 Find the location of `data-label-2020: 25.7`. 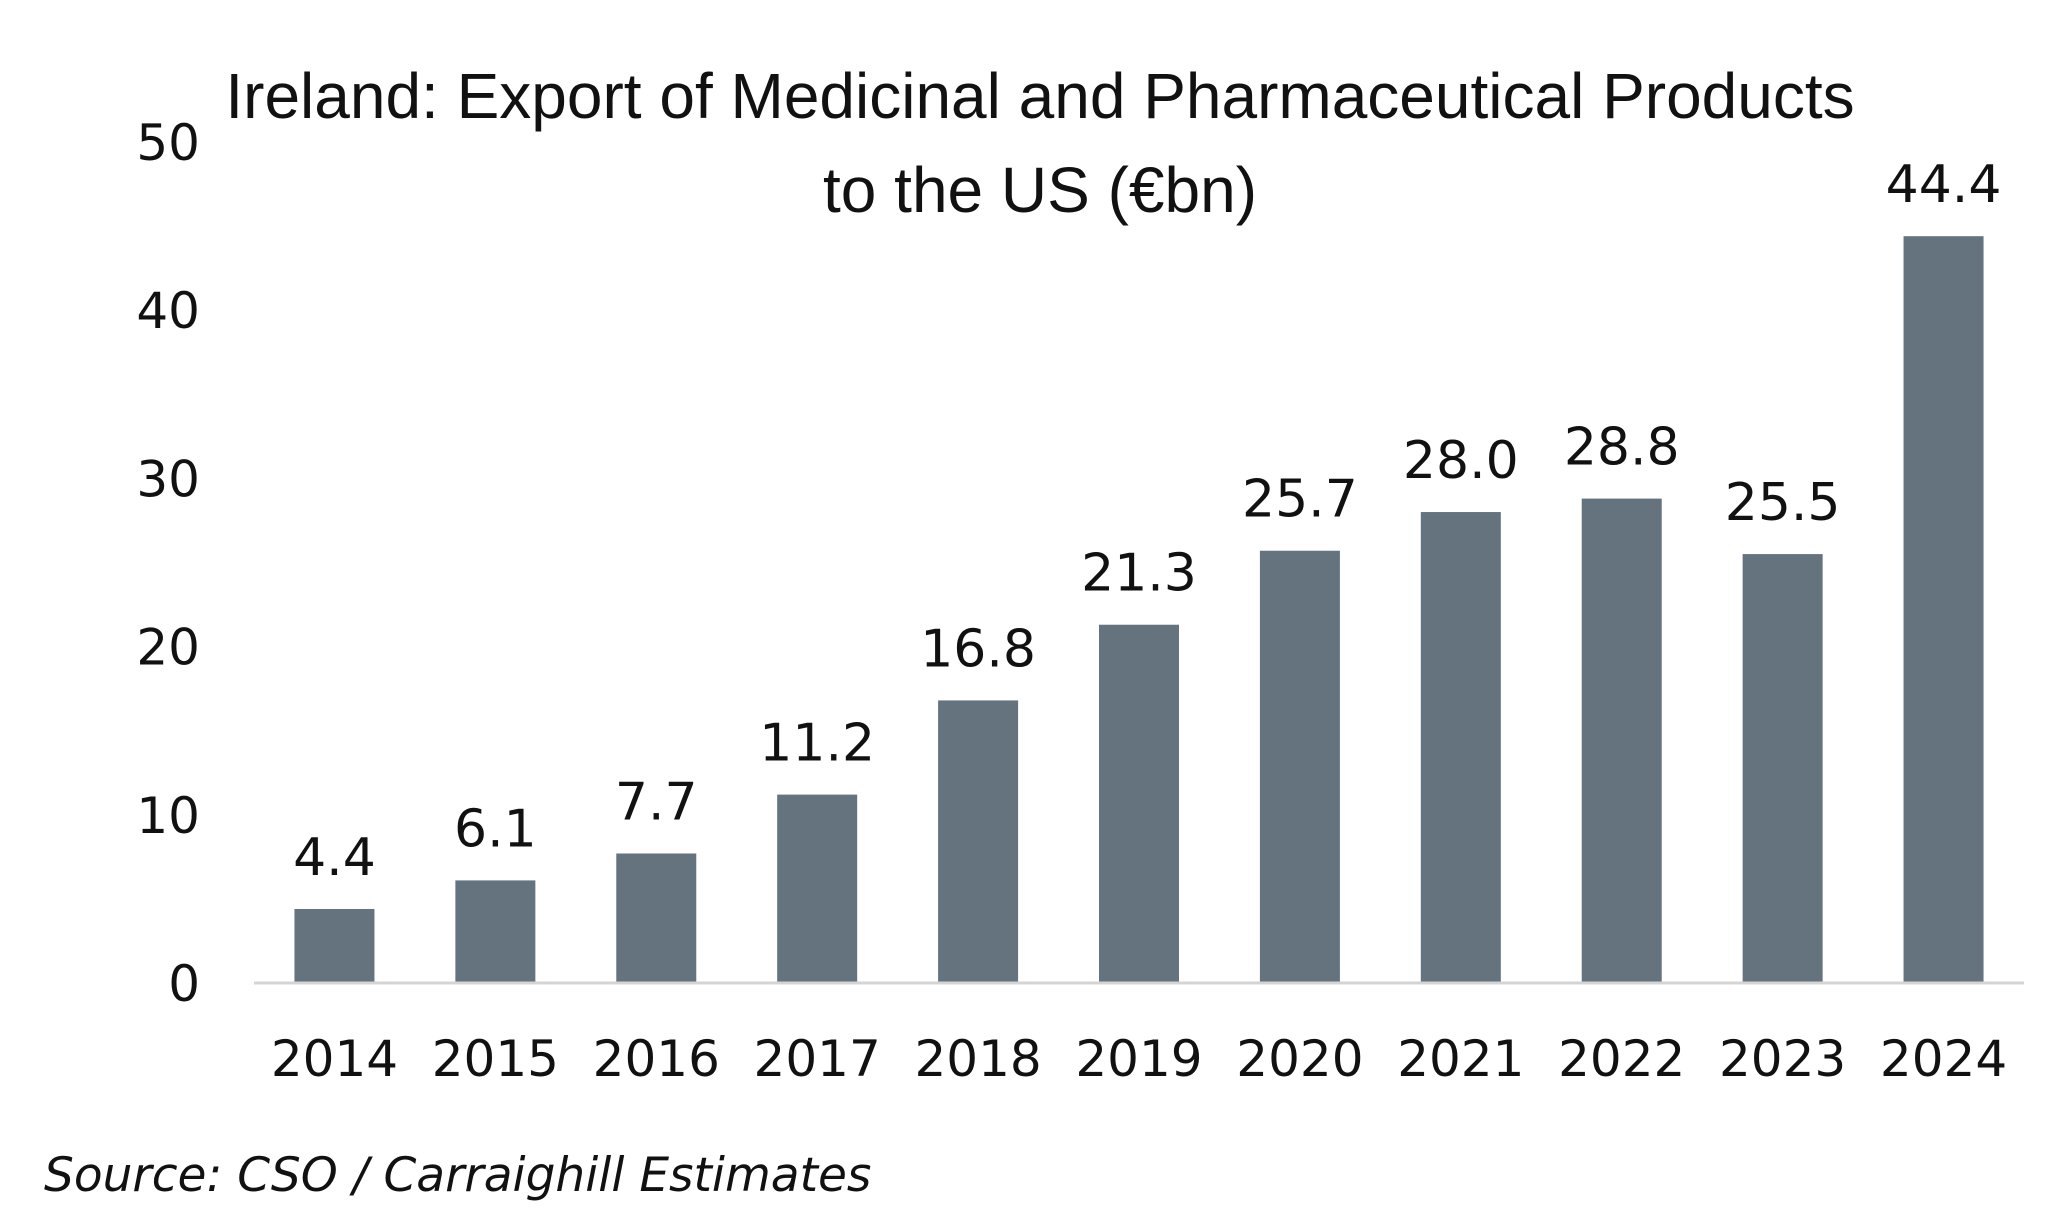

data-label-2020: 25.7 is located at coordinates (1300, 500).